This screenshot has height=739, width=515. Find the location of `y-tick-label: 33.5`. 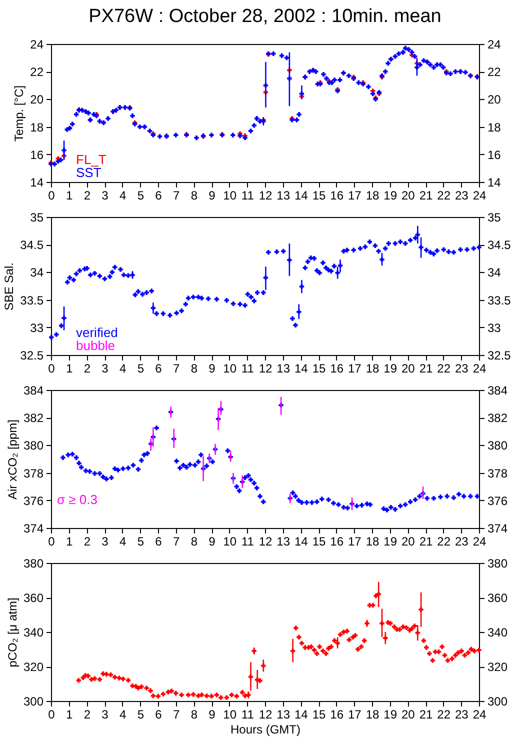

y-tick-label: 33.5 is located at coordinates (32, 300).